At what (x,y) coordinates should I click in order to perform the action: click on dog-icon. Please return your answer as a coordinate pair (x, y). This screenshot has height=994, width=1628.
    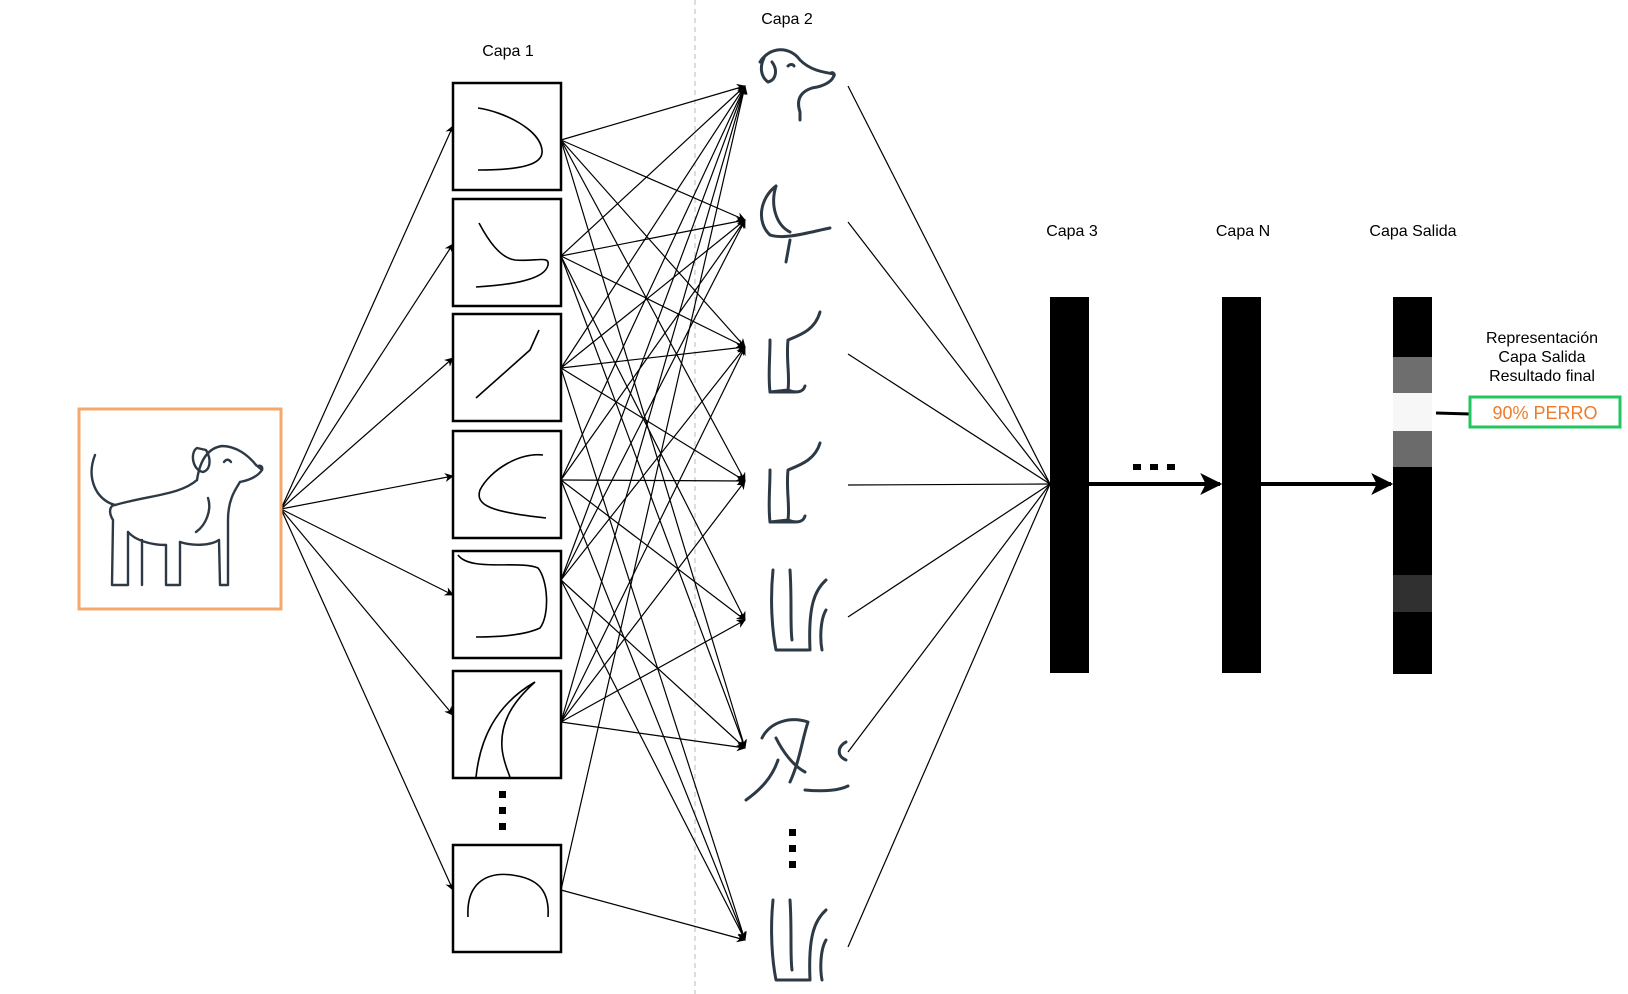
    Looking at the image, I should click on (177, 515).